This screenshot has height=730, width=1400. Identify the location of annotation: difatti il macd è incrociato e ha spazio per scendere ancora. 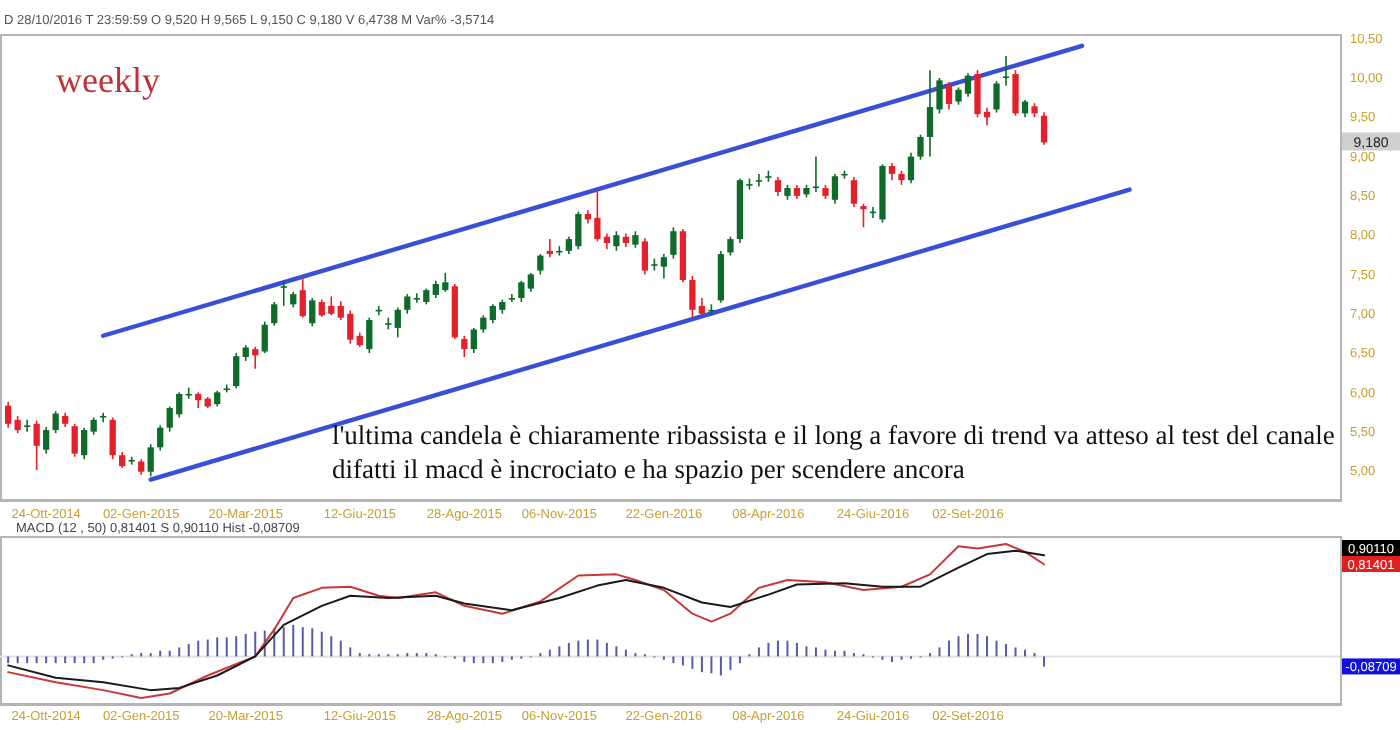
(648, 469).